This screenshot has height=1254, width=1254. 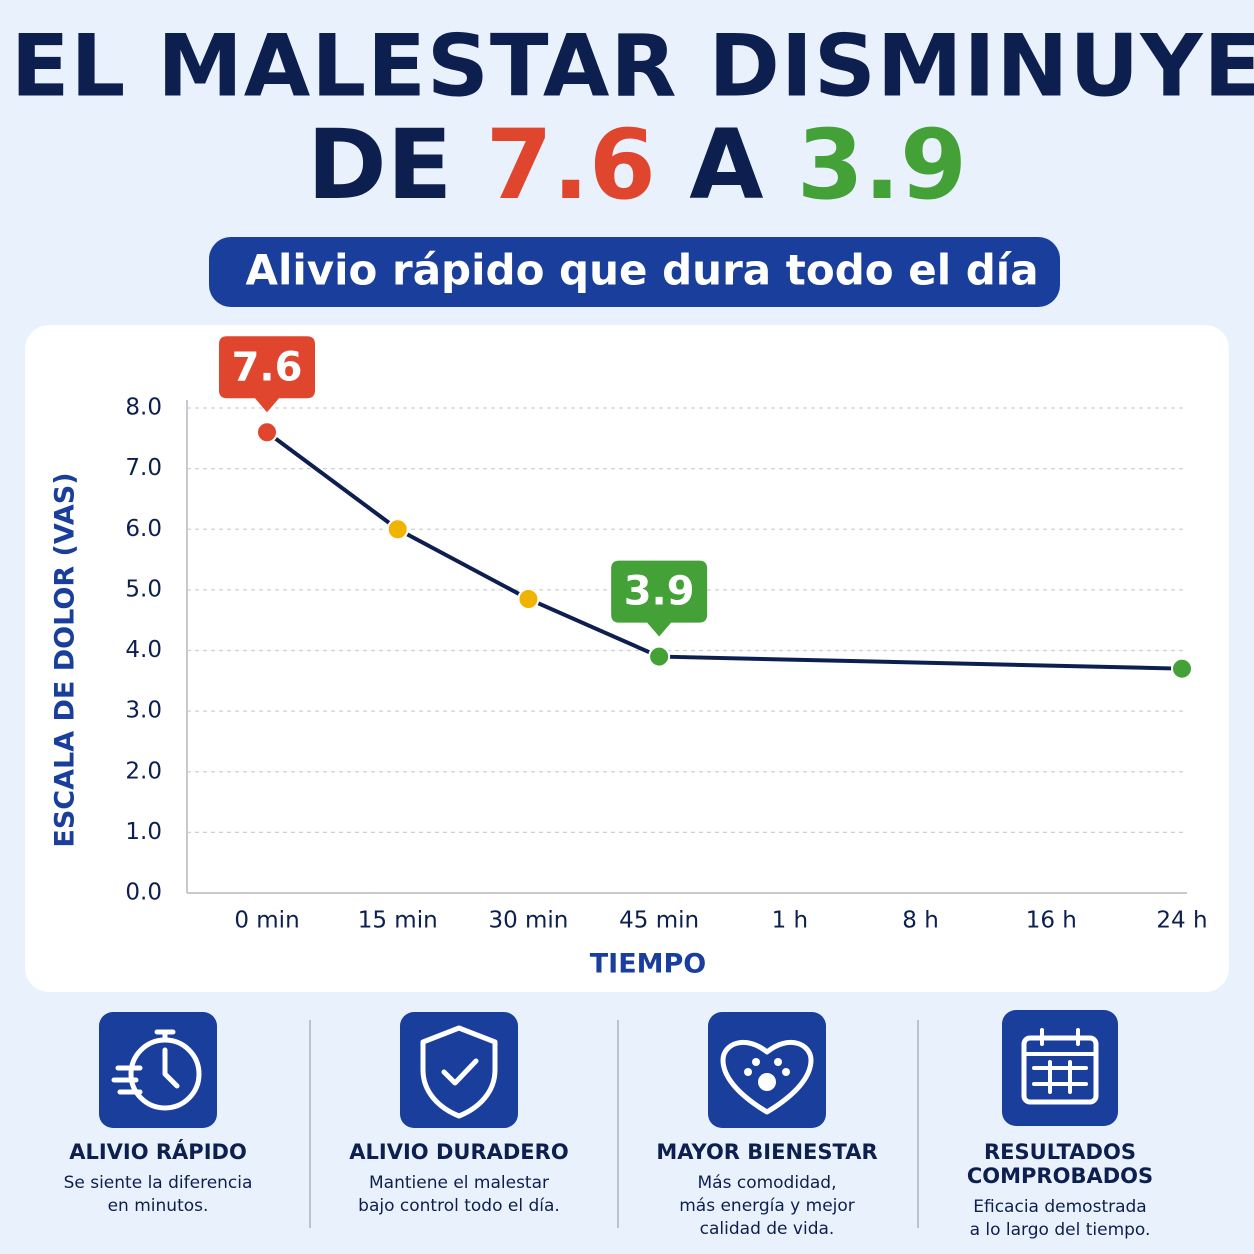 I want to click on y-tick-label: 6.0, so click(x=143, y=529).